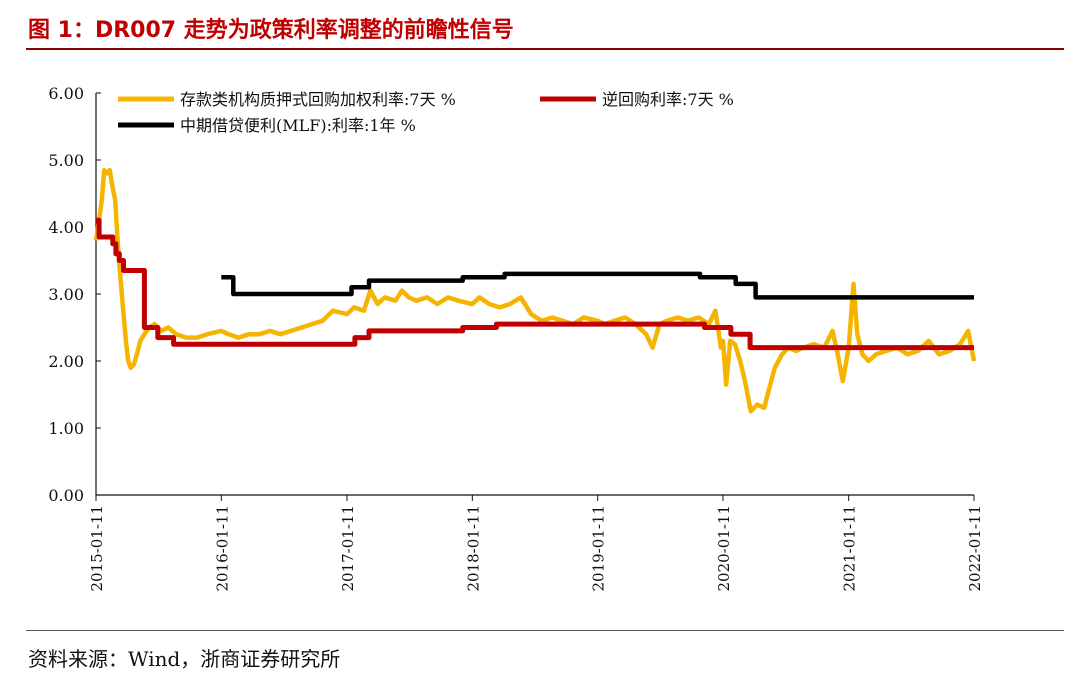  Describe the element at coordinates (66, 361) in the screenshot. I see `y-tick-label: 2.00` at that location.